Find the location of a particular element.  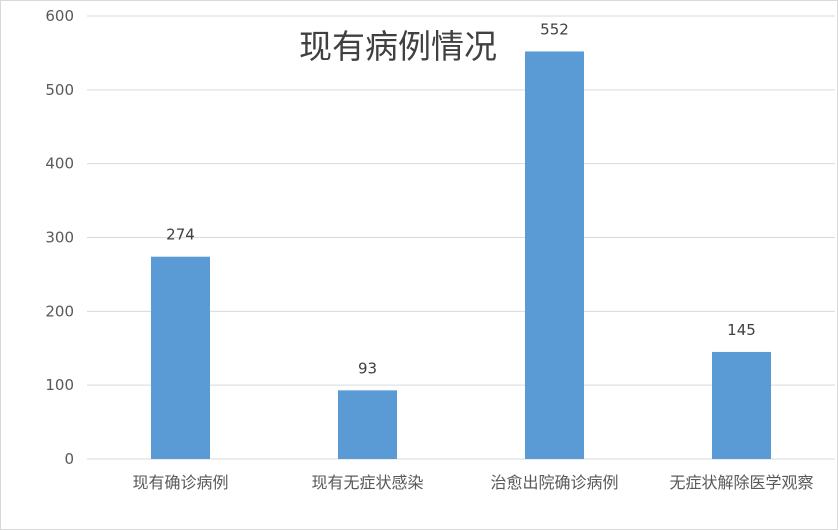

y-tick-label: 100 is located at coordinates (59, 385).